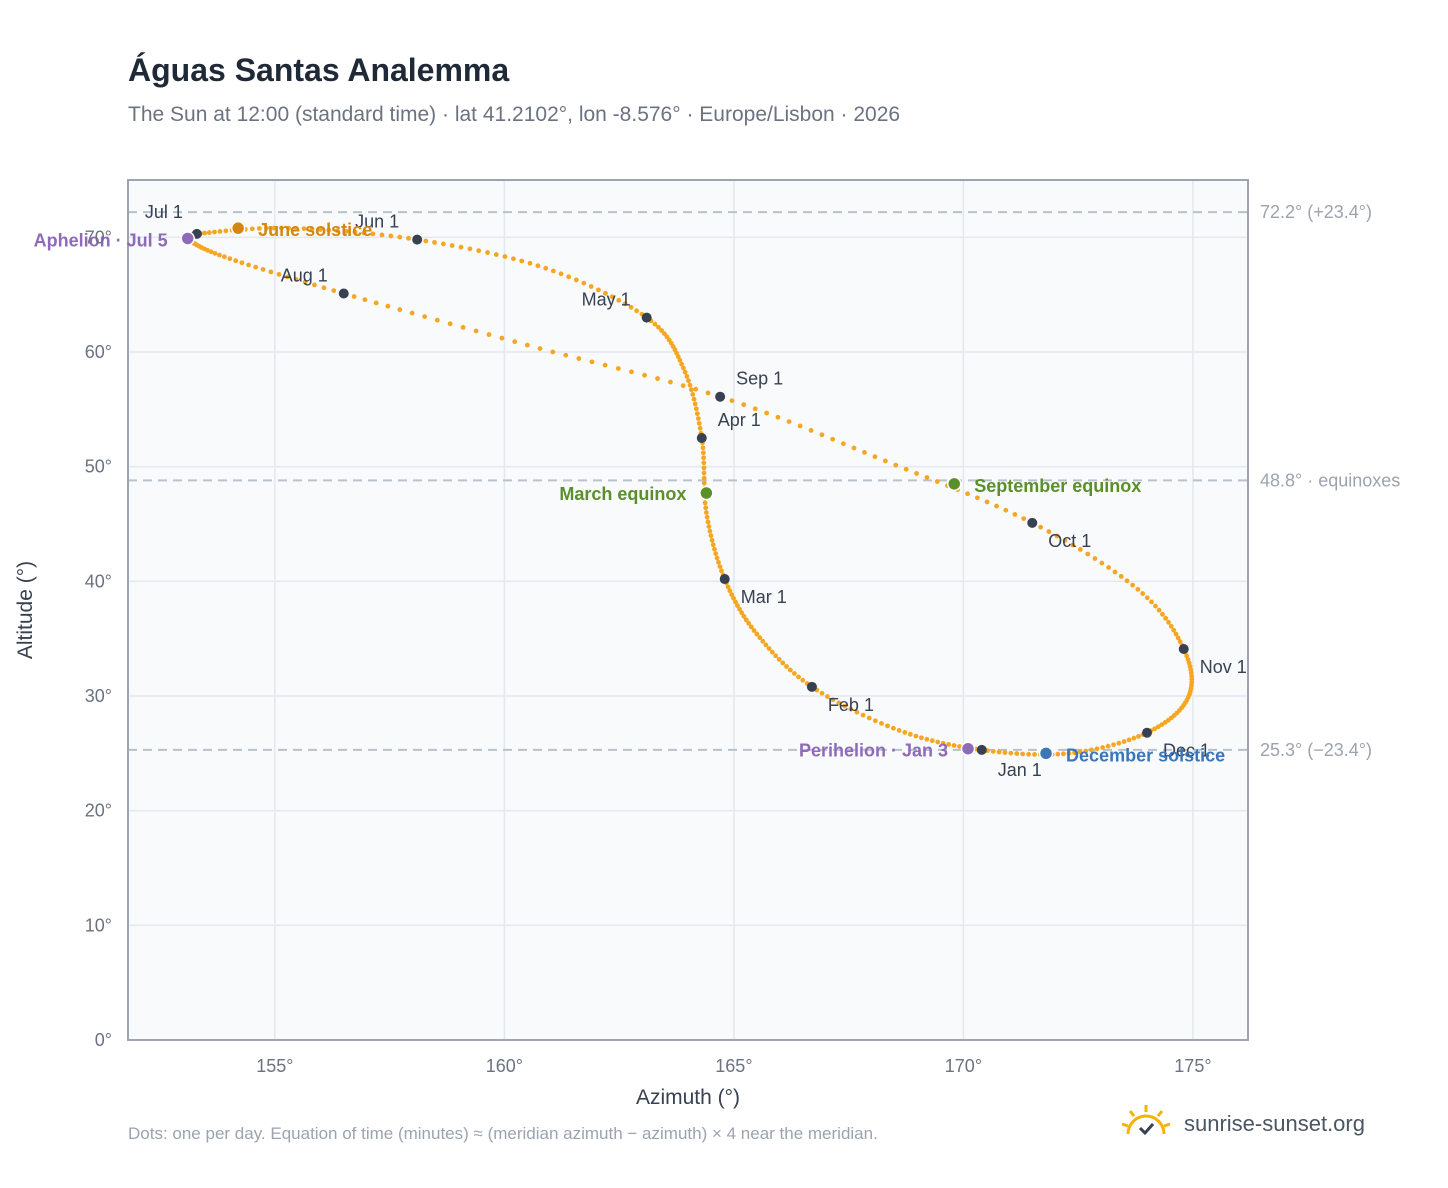  What do you see at coordinates (25, 610) in the screenshot?
I see `y-axis-title: Altitude (°)` at bounding box center [25, 610].